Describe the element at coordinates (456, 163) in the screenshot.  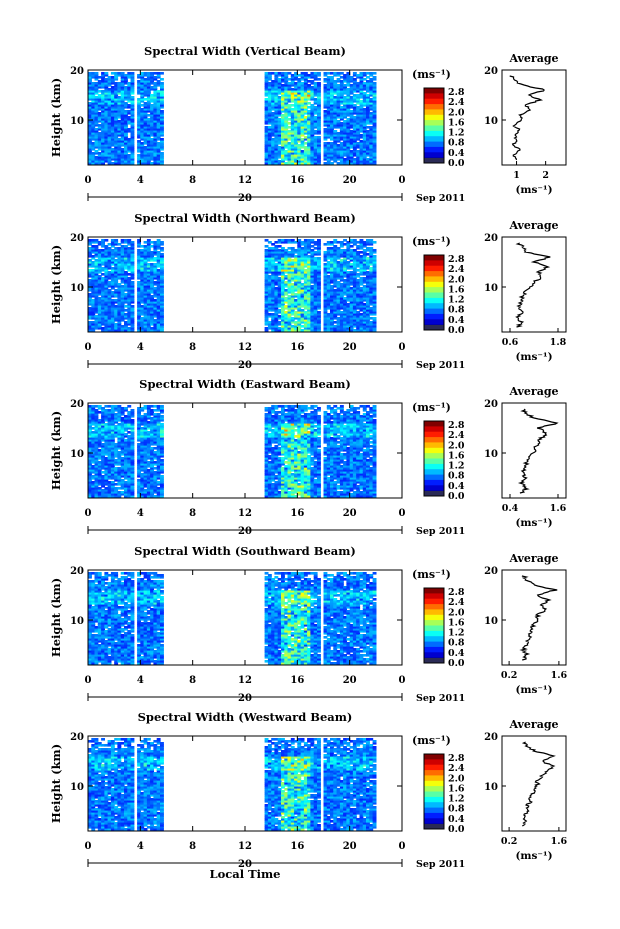
I see `colorbar-tick-label: 0.0` at that location.